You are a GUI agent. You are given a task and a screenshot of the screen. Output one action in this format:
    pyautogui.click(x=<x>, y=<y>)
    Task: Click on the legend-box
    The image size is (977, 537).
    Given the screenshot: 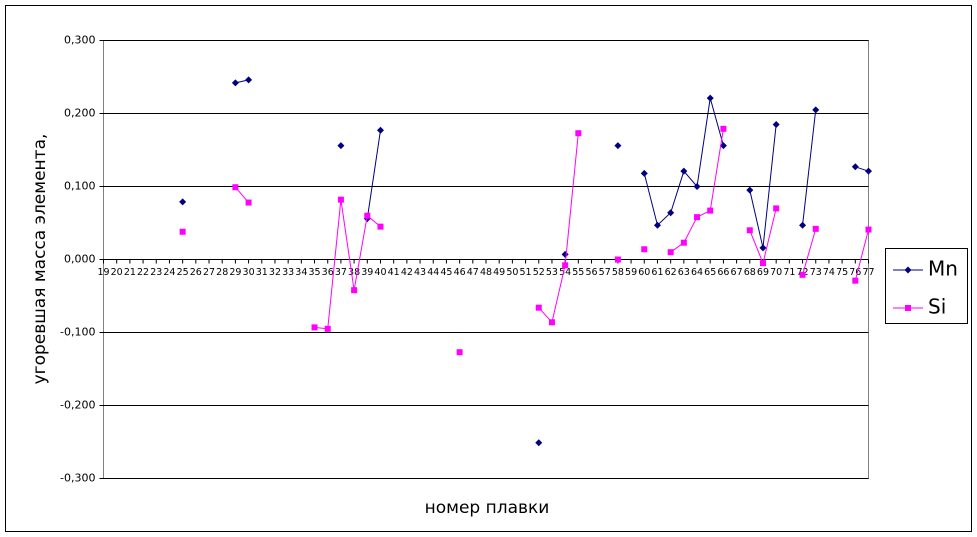 What is the action you would take?
    pyautogui.click(x=926, y=286)
    